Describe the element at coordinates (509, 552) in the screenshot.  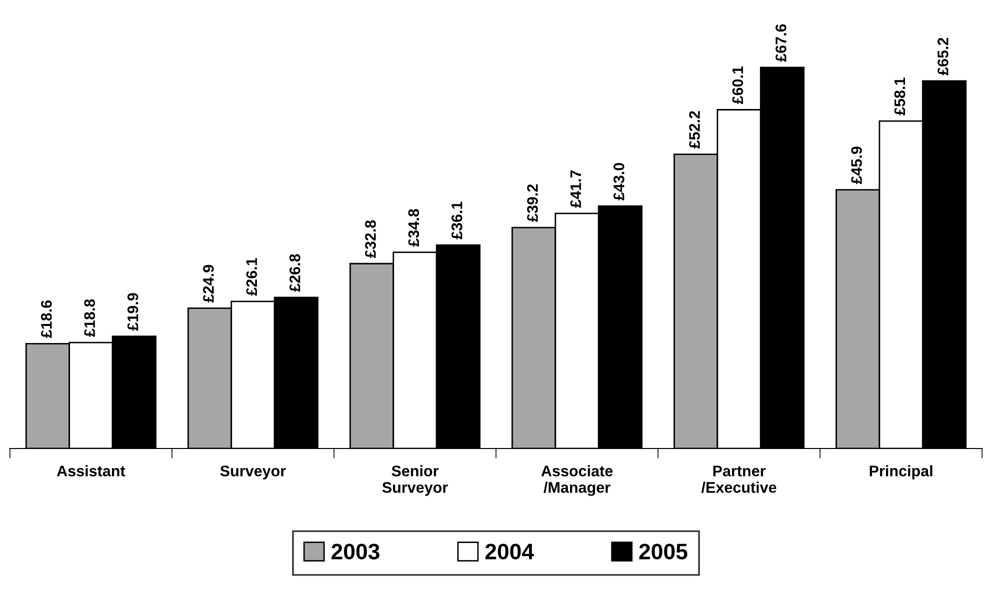
I see `legend-label: 2004` at that location.